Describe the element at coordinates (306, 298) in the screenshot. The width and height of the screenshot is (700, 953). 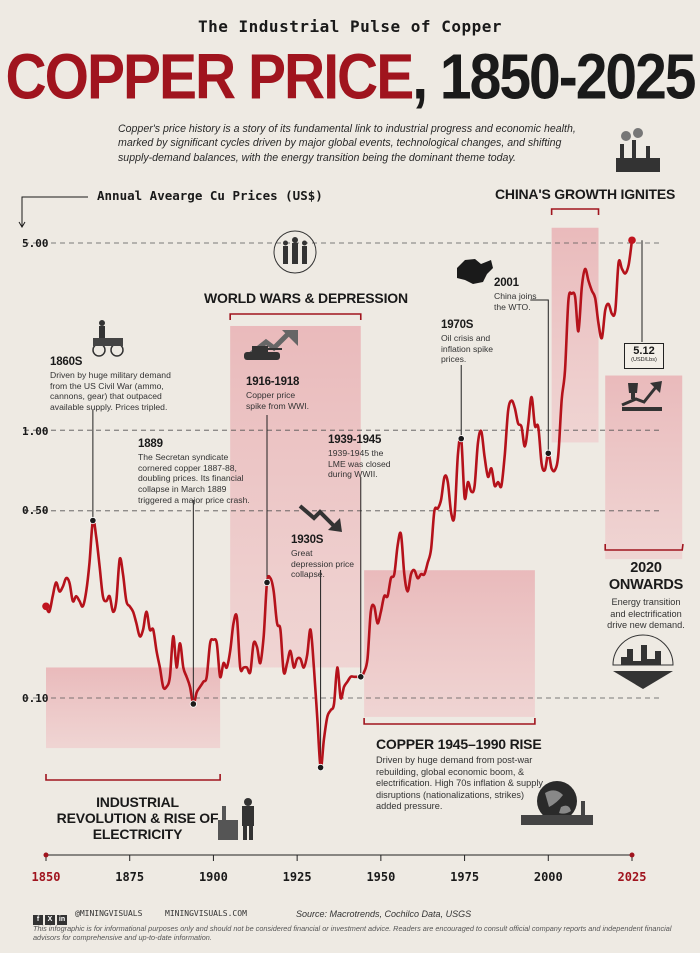
I see `section-wars: WORLD WARS & DEPRESSION` at that location.